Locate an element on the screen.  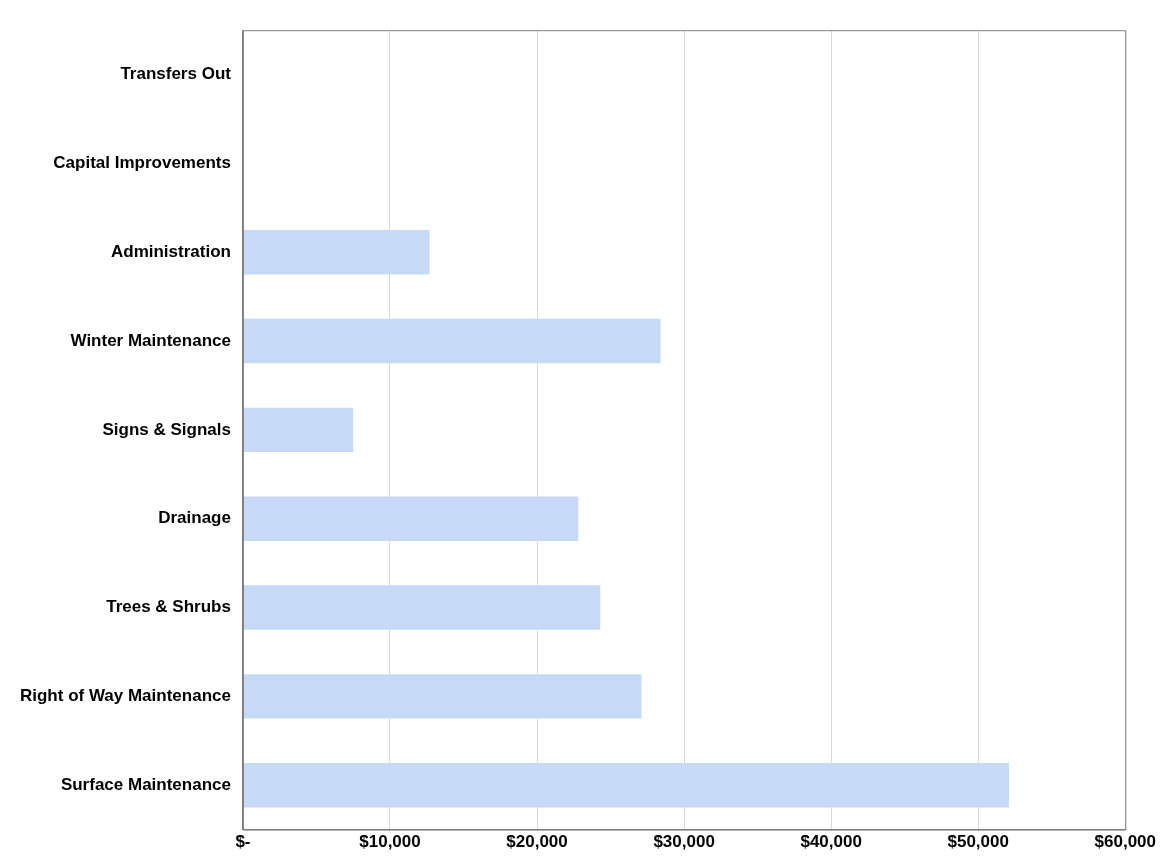
x-tick-label: $40,000 is located at coordinates (831, 842).